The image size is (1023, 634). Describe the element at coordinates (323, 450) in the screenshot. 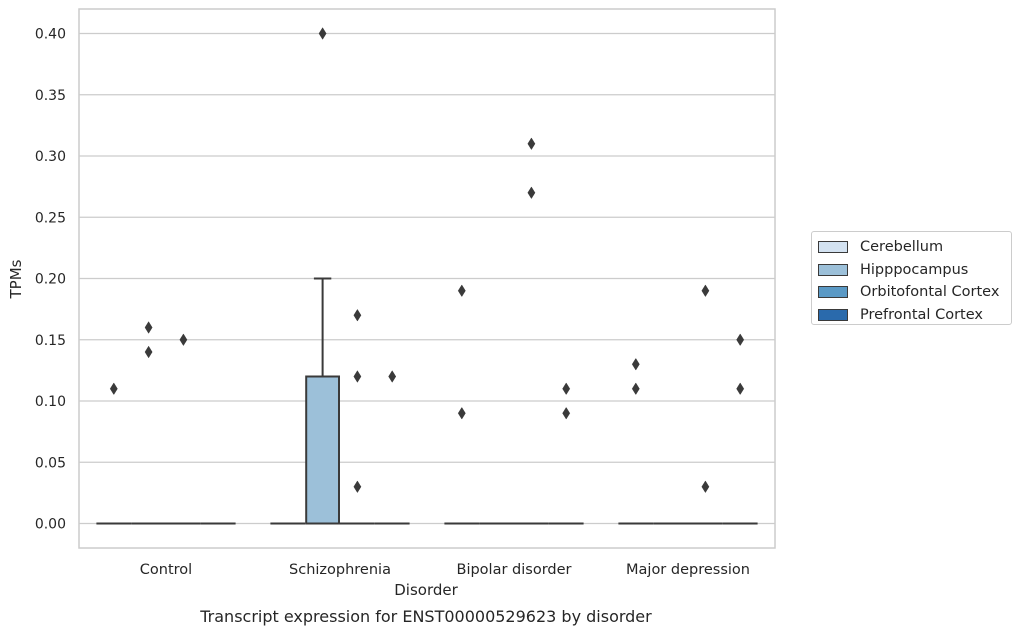

I see `box-body` at that location.